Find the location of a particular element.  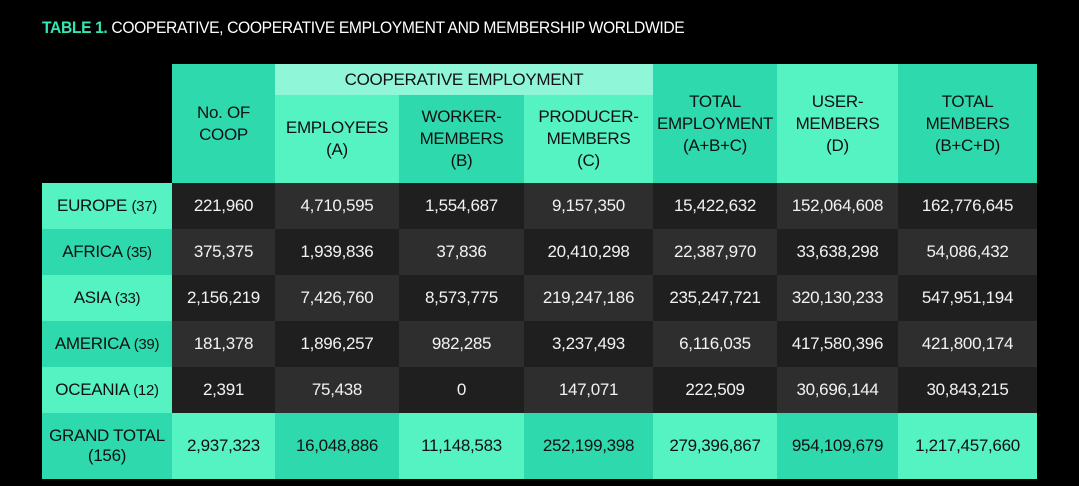

cell-value: 181,378 is located at coordinates (223, 344).